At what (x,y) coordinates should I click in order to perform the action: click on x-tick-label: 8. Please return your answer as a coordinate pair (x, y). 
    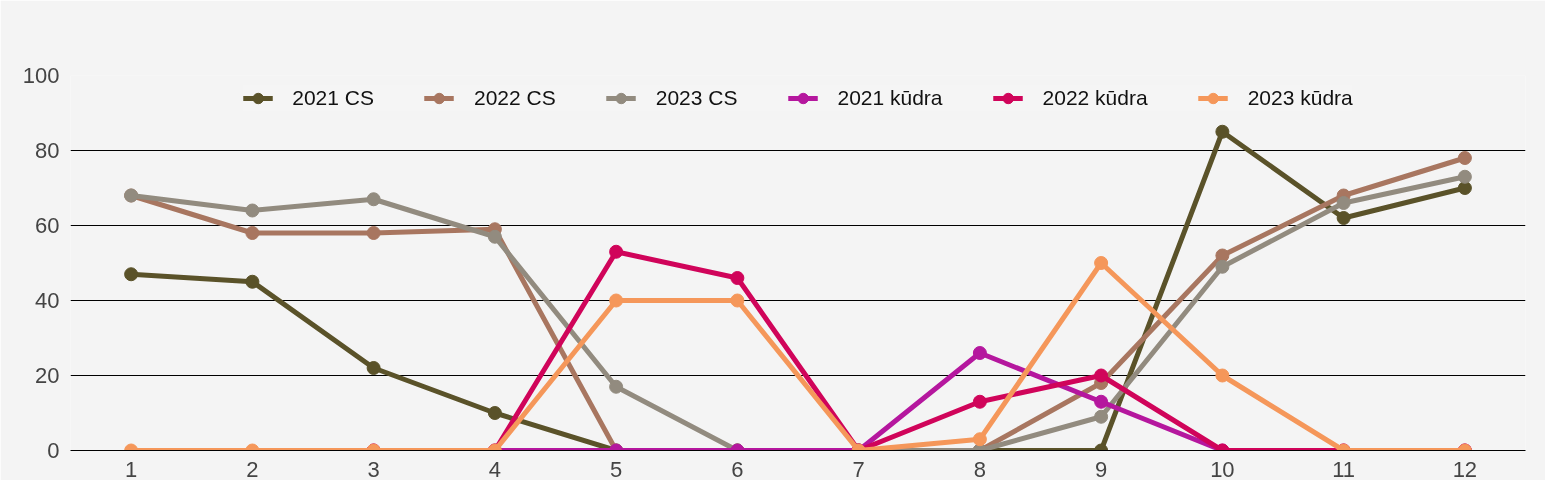
    Looking at the image, I should click on (980, 469).